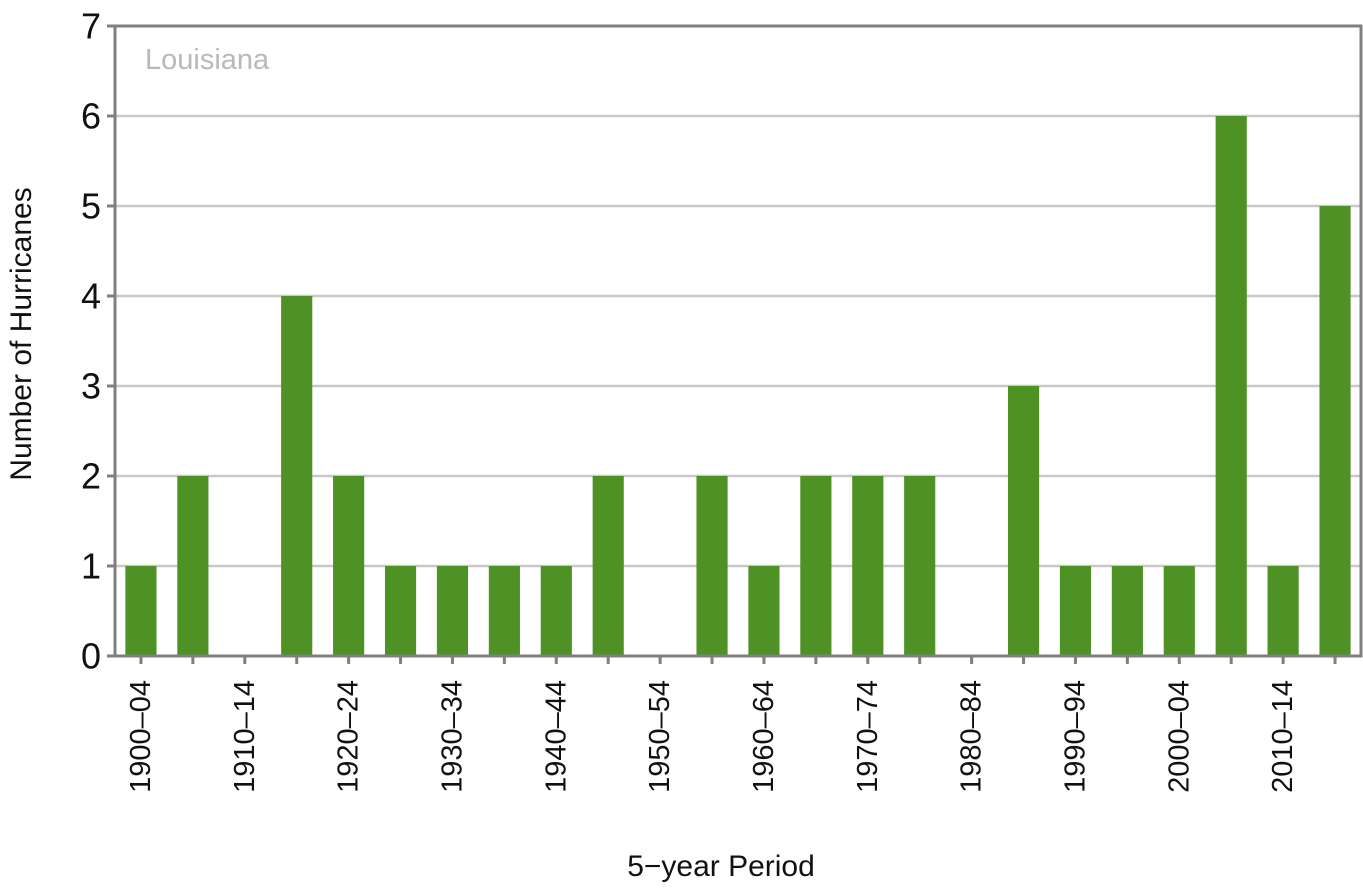  Describe the element at coordinates (556, 736) in the screenshot. I see `x-tick-label-8: 1940–44` at that location.